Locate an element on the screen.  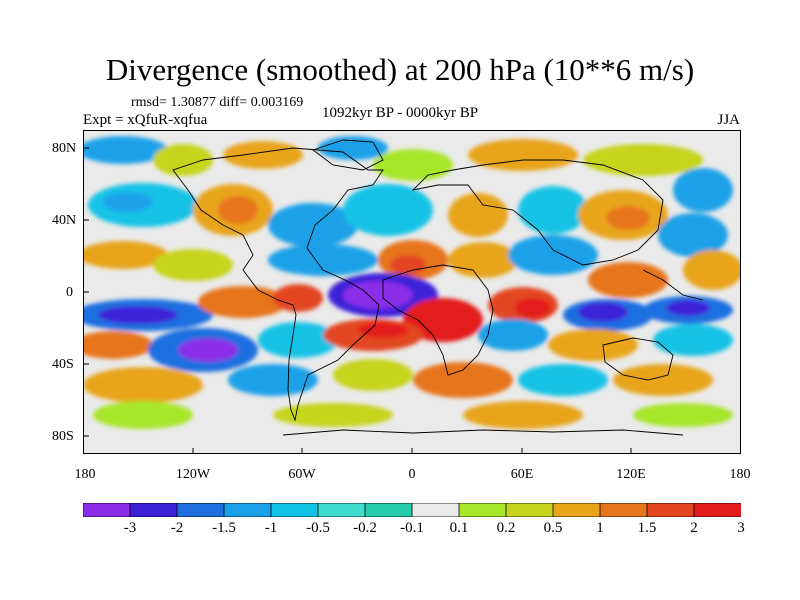
colorbar is located at coordinates (412, 510).